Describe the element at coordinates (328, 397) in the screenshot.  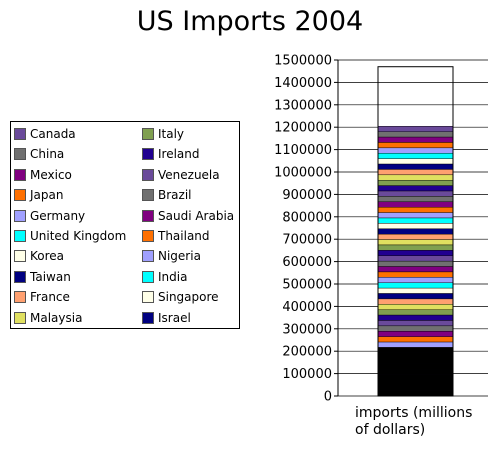
I see `y-tick-label: 0` at that location.